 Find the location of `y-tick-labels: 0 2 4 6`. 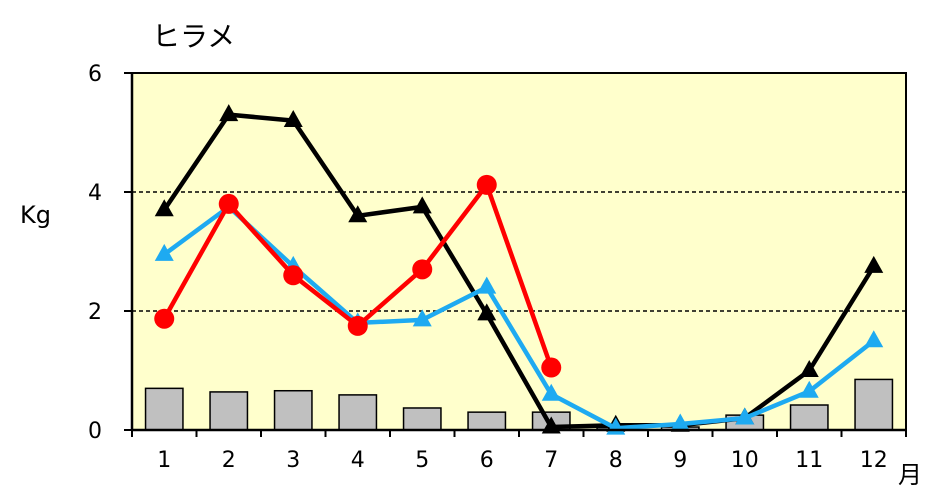

y-tick-labels: 0 2 4 6 is located at coordinates (95, 253).